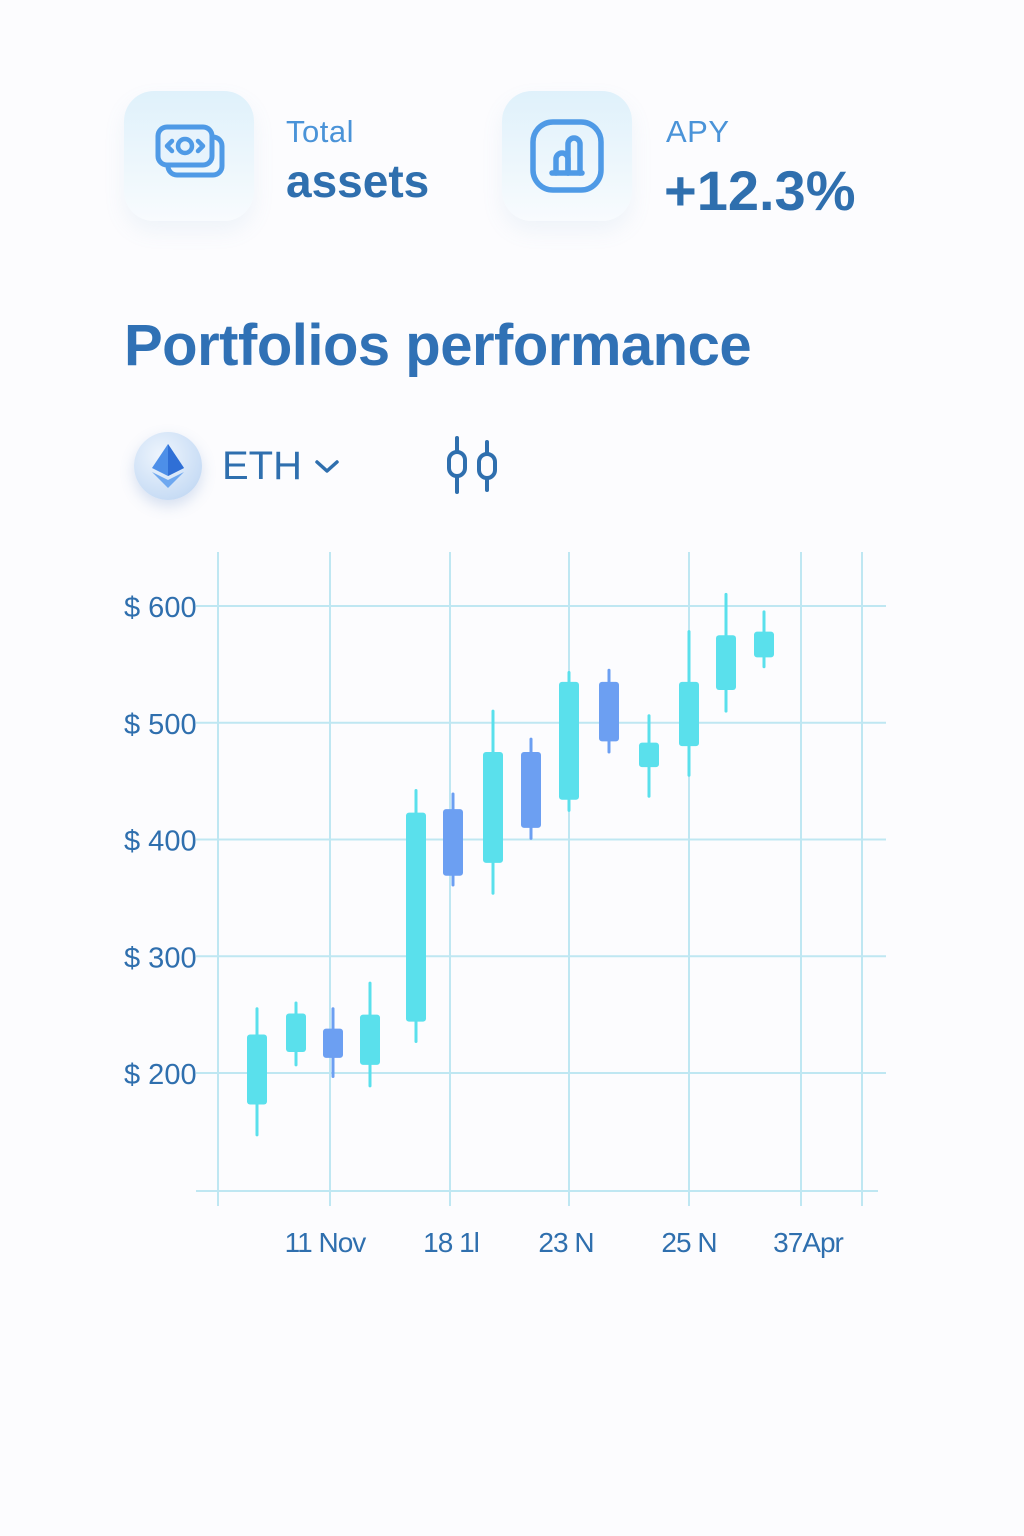 The height and width of the screenshot is (1536, 1024). I want to click on total-assets-icon-tile, so click(189, 156).